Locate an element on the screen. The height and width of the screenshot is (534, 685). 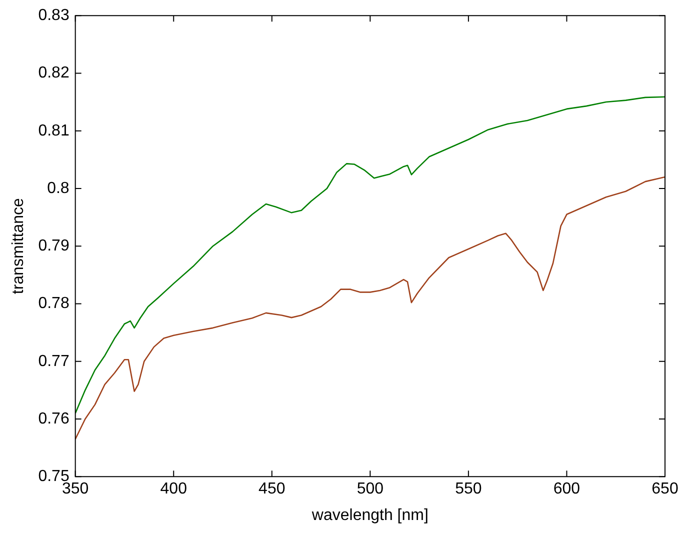
y-tick-label: 0.78 is located at coordinates (54, 303).